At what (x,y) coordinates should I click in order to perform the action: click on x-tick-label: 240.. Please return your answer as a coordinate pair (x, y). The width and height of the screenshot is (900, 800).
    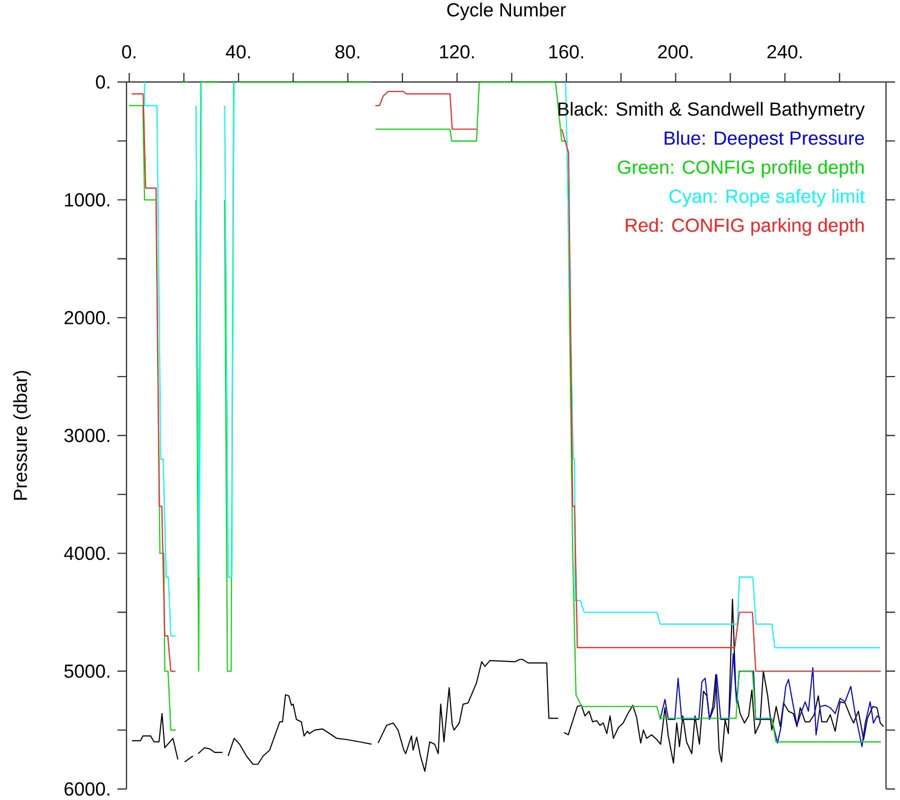
    Looking at the image, I should click on (784, 51).